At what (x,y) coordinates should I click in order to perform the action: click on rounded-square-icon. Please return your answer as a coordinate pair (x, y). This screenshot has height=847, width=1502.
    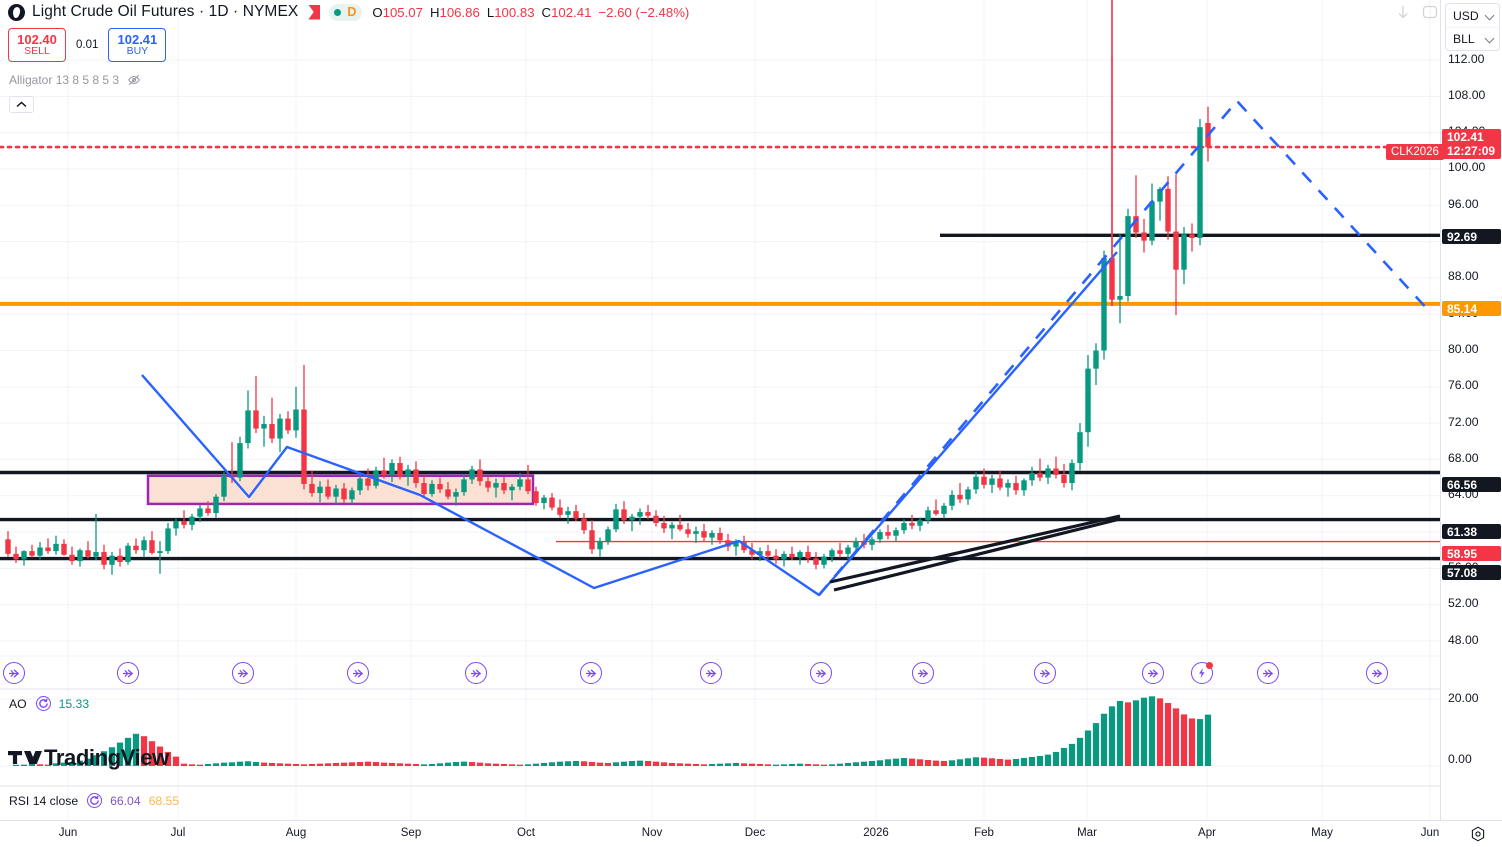
    Looking at the image, I should click on (1430, 12).